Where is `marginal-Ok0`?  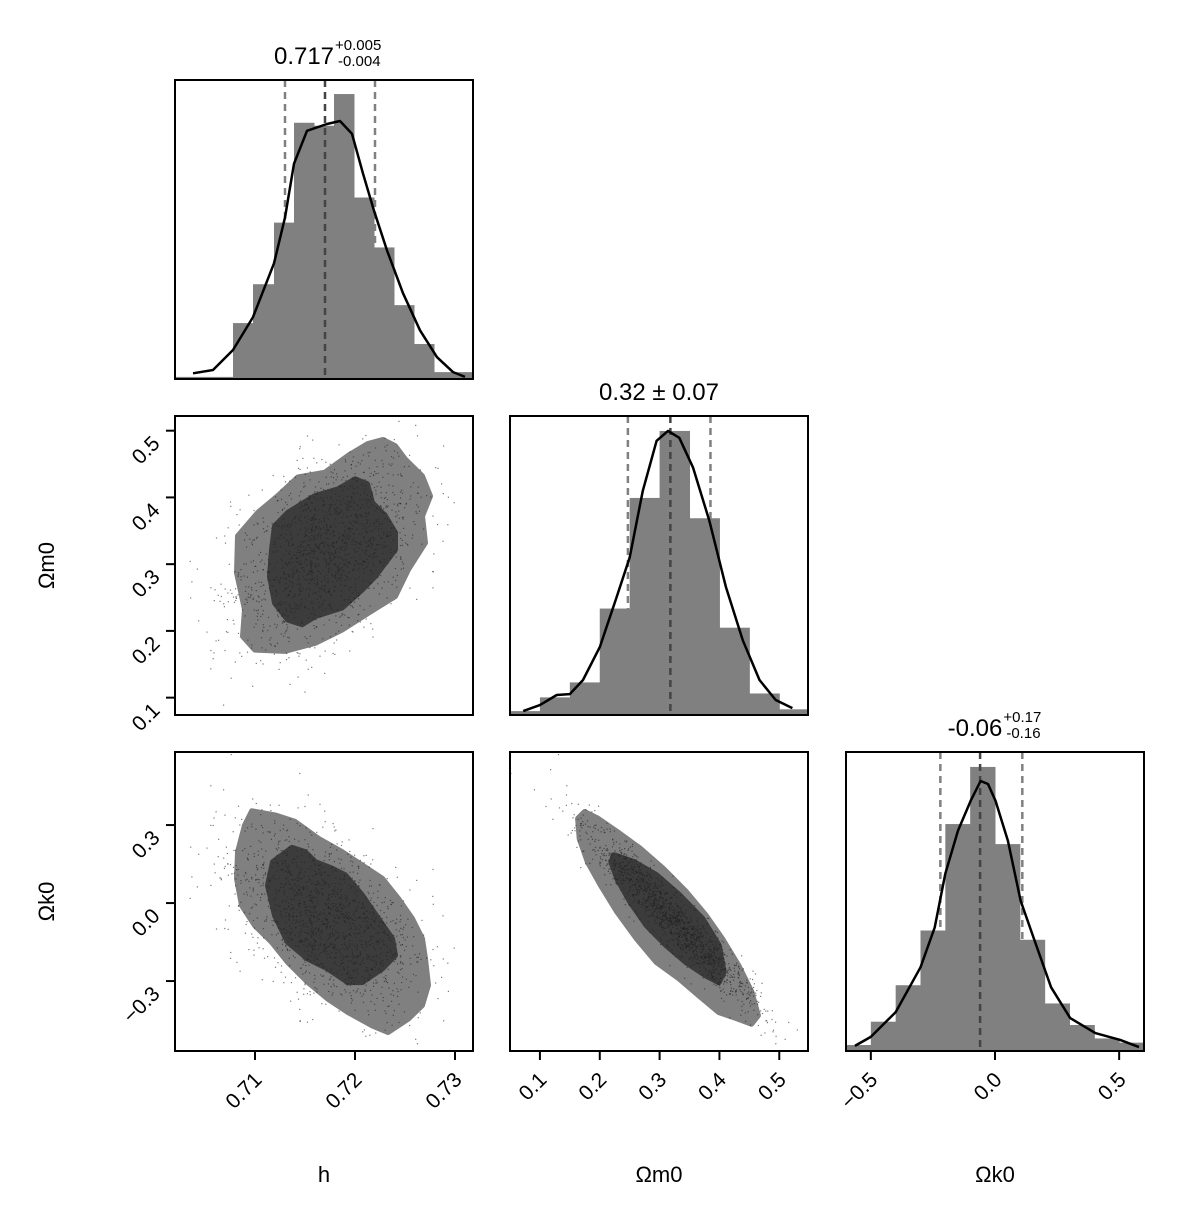 marginal-Ok0 is located at coordinates (995, 901).